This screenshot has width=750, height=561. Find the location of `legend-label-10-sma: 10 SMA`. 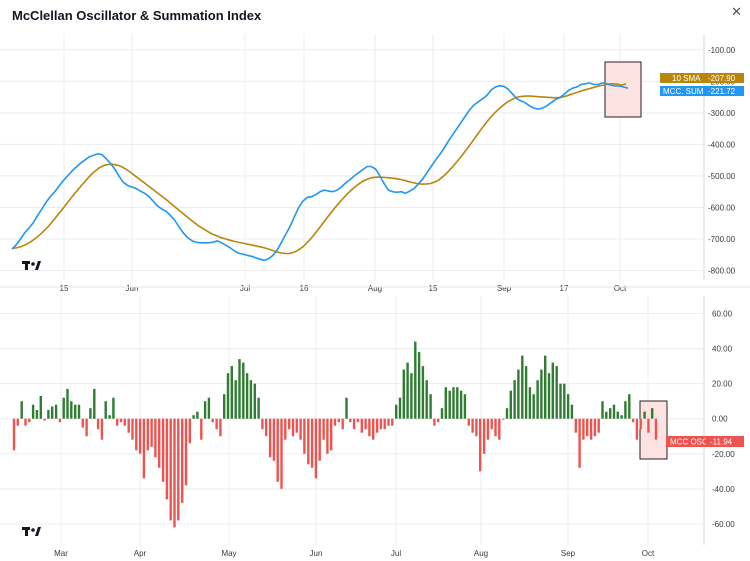

legend-label-10-sma: 10 SMA is located at coordinates (686, 78).